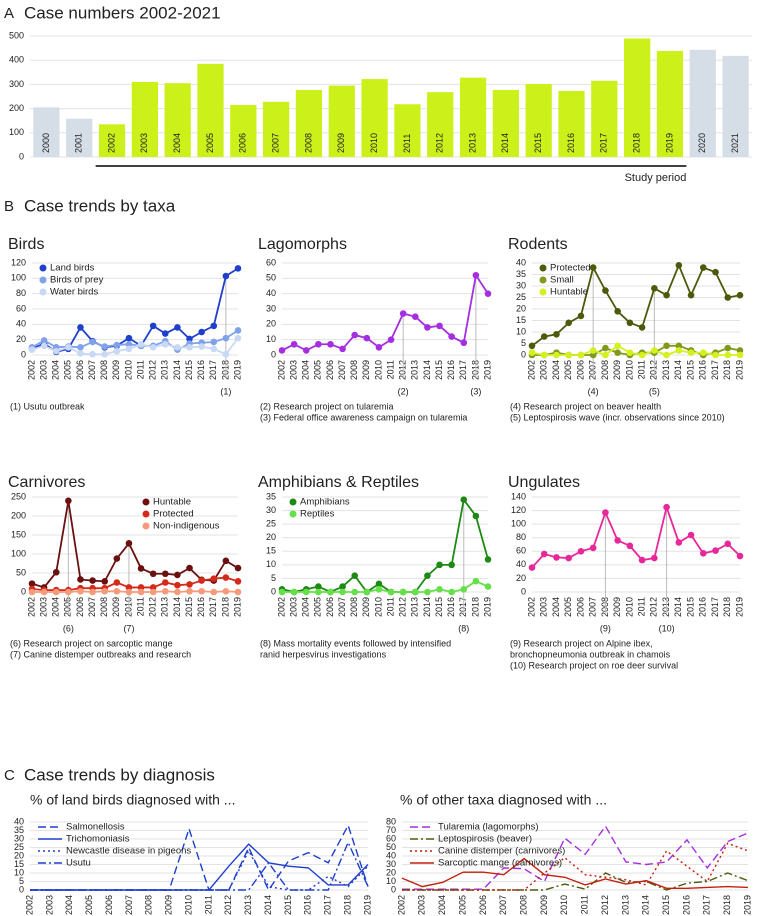  What do you see at coordinates (403, 391) in the screenshot?
I see `annotation-label: (2)` at bounding box center [403, 391].